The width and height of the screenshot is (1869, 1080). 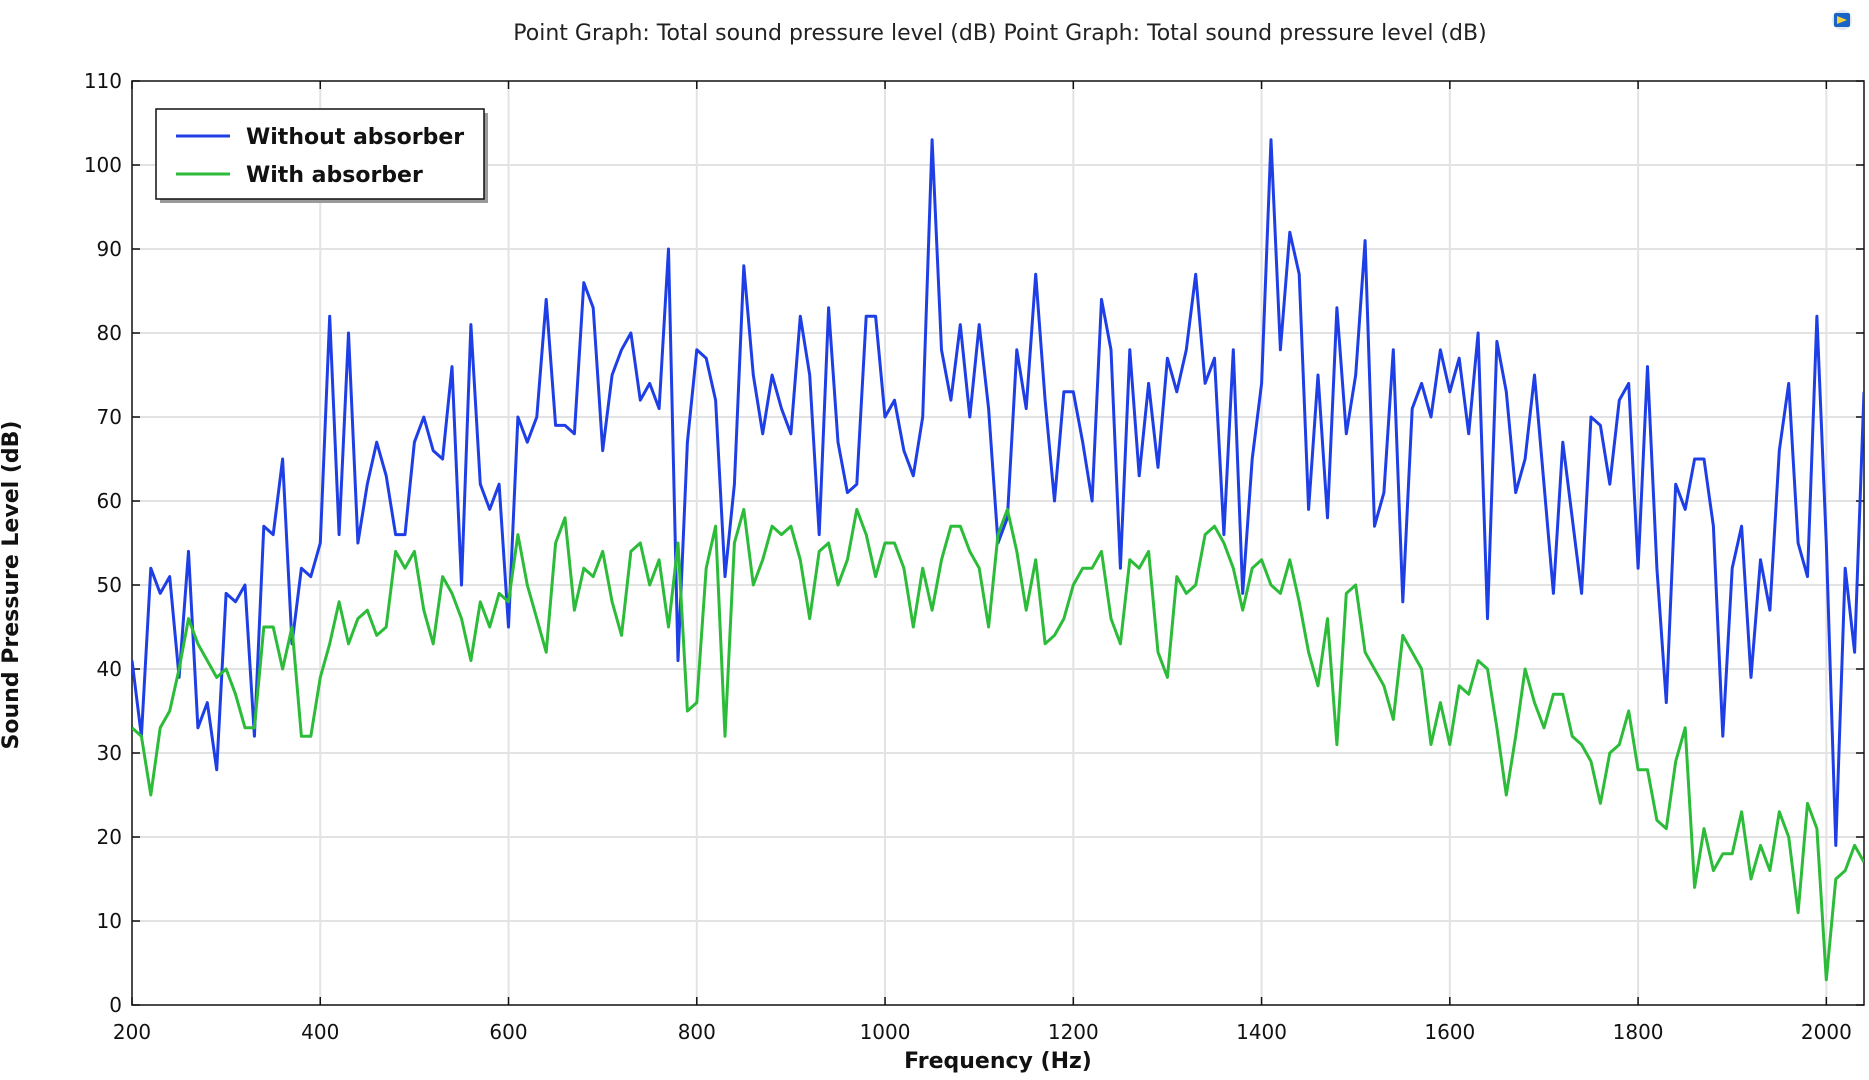 I want to click on x-tick-label: 1400, so click(x=1261, y=1032).